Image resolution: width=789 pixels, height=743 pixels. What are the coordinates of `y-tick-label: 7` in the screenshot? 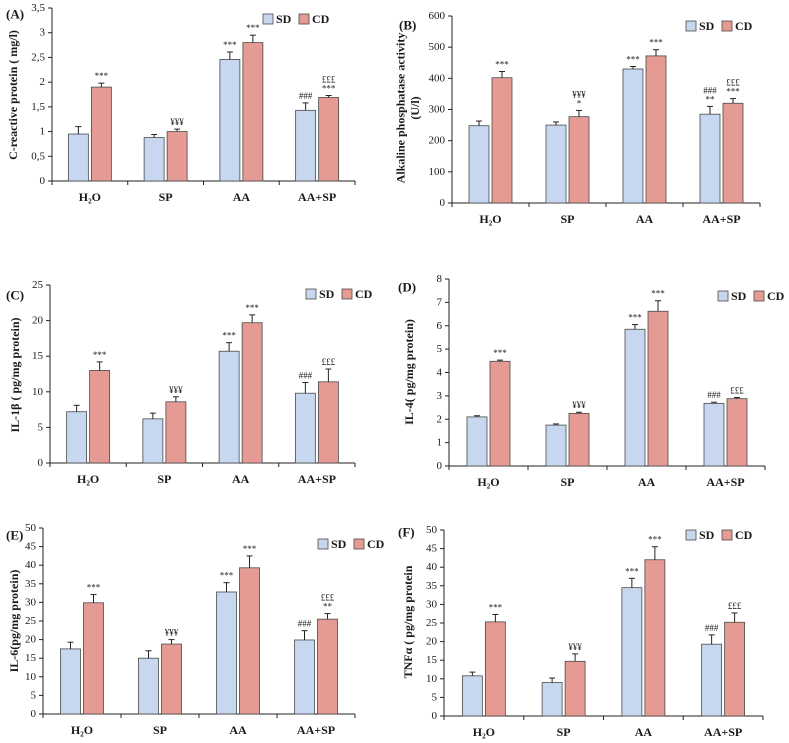 It's located at (440, 302).